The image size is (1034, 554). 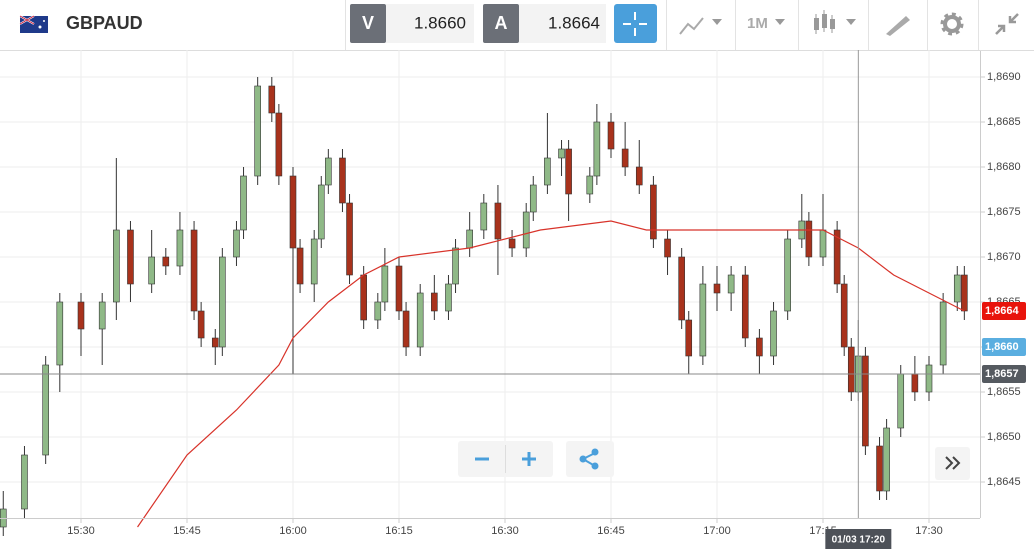 I want to click on ask-price: 1.8664, so click(x=574, y=22).